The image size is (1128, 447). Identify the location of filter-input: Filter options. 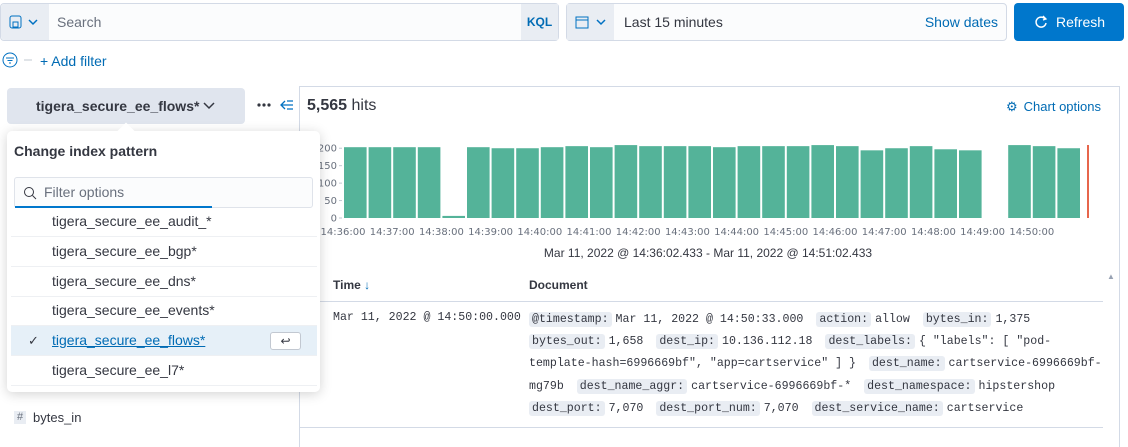
(163, 192).